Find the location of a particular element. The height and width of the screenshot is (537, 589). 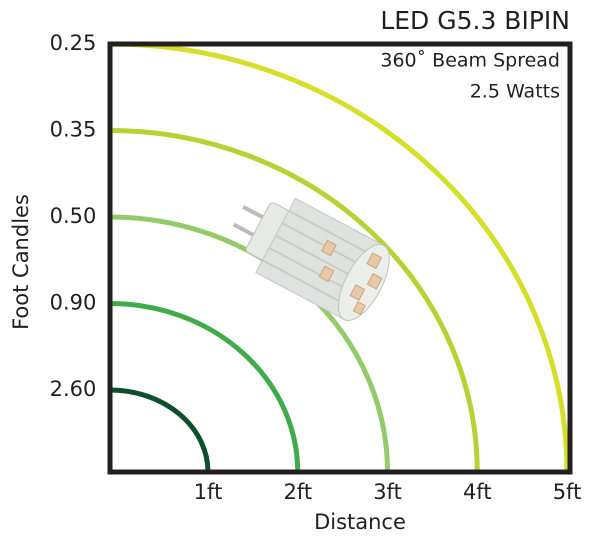

y-tick-label: 0.25 is located at coordinates (73, 43).